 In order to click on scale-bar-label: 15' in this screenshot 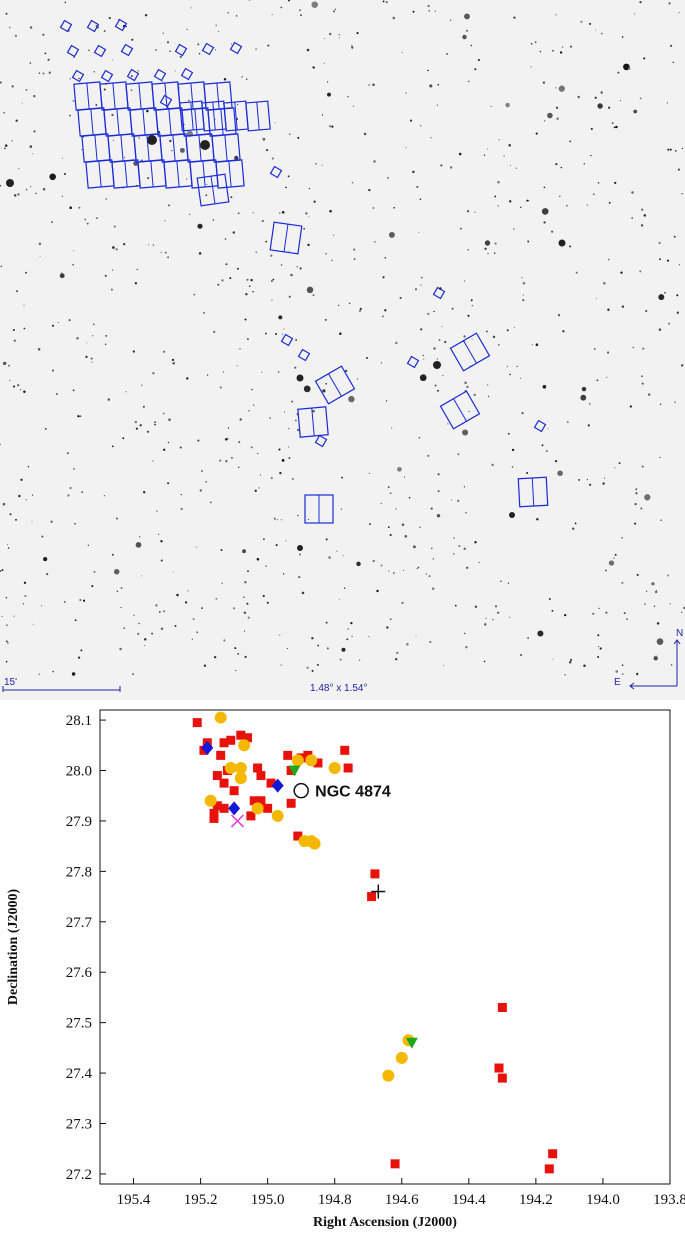, I will do `click(10, 682)`.